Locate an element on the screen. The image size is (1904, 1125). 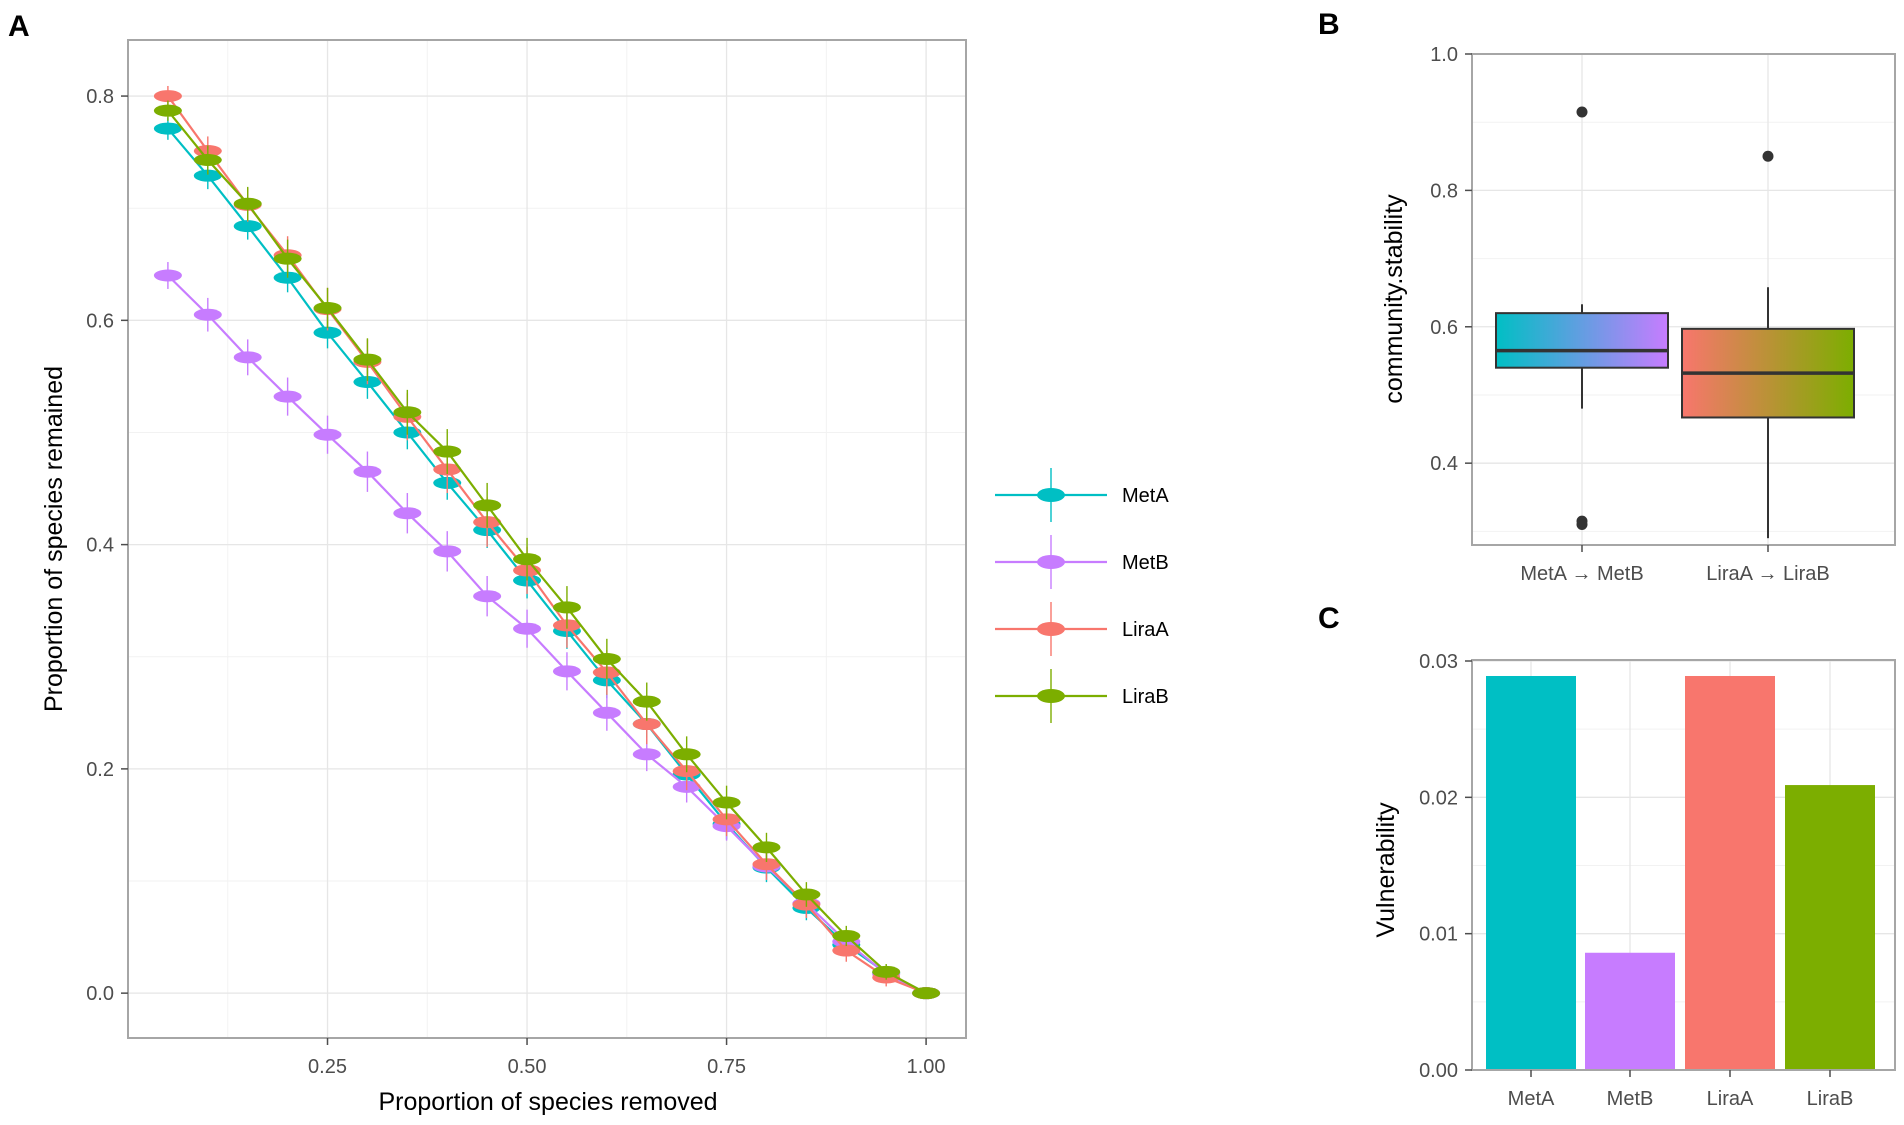
panel-letter-c: C is located at coordinates (1329, 618).